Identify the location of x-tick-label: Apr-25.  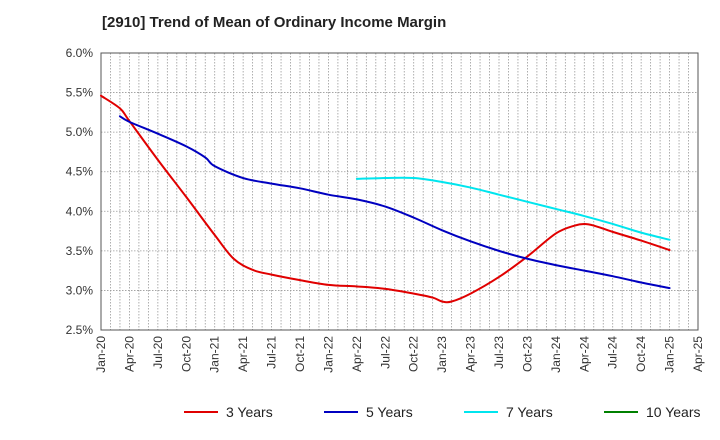
(698, 354).